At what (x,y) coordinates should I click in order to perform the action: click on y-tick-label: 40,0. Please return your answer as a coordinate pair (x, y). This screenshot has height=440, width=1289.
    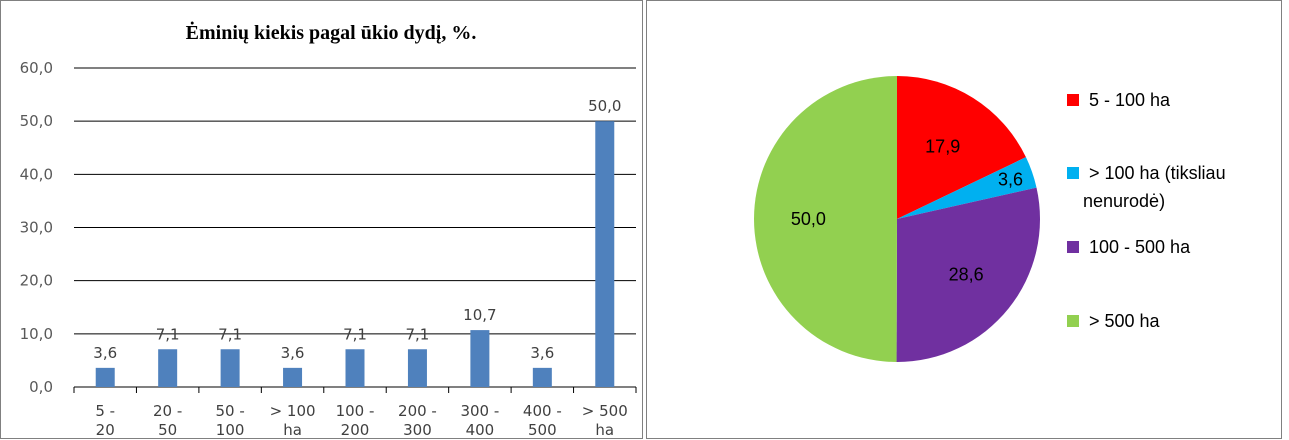
    Looking at the image, I should click on (36, 174).